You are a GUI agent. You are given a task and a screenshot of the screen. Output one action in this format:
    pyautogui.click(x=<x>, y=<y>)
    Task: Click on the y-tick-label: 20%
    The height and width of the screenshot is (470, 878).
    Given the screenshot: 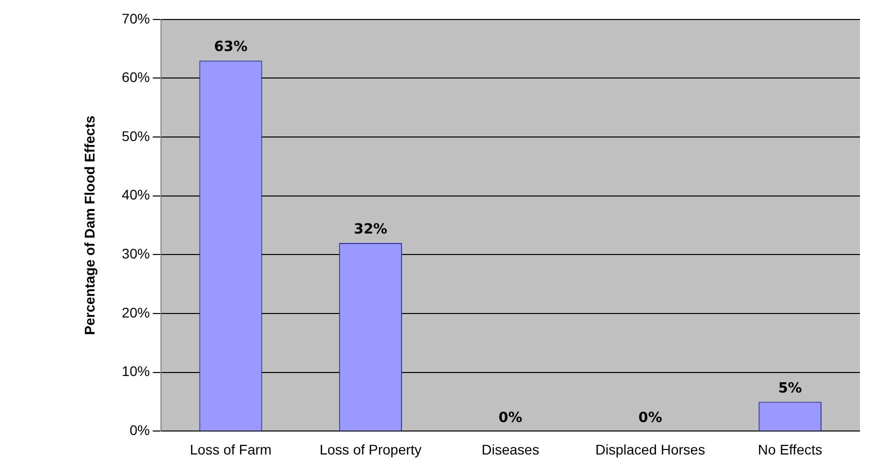 What is the action you would take?
    pyautogui.click(x=136, y=312)
    